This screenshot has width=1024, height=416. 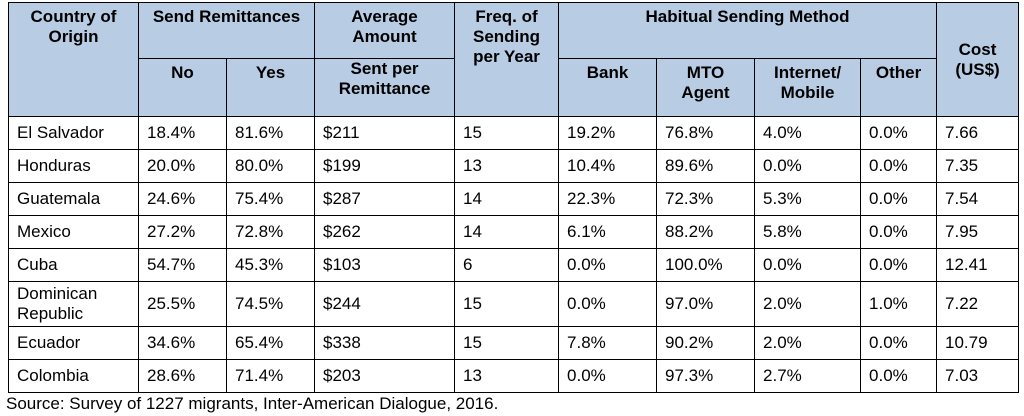 What do you see at coordinates (73, 265) in the screenshot?
I see `cell-country: Cuba` at bounding box center [73, 265].